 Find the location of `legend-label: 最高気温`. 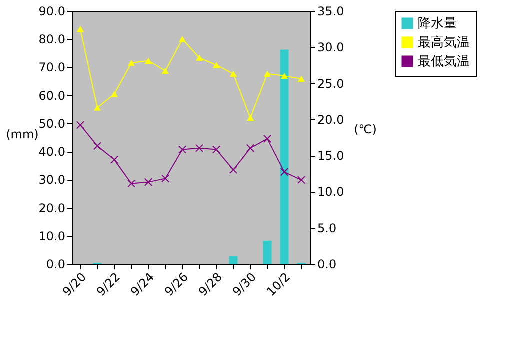

legend-label: 最高気温 is located at coordinates (444, 42).